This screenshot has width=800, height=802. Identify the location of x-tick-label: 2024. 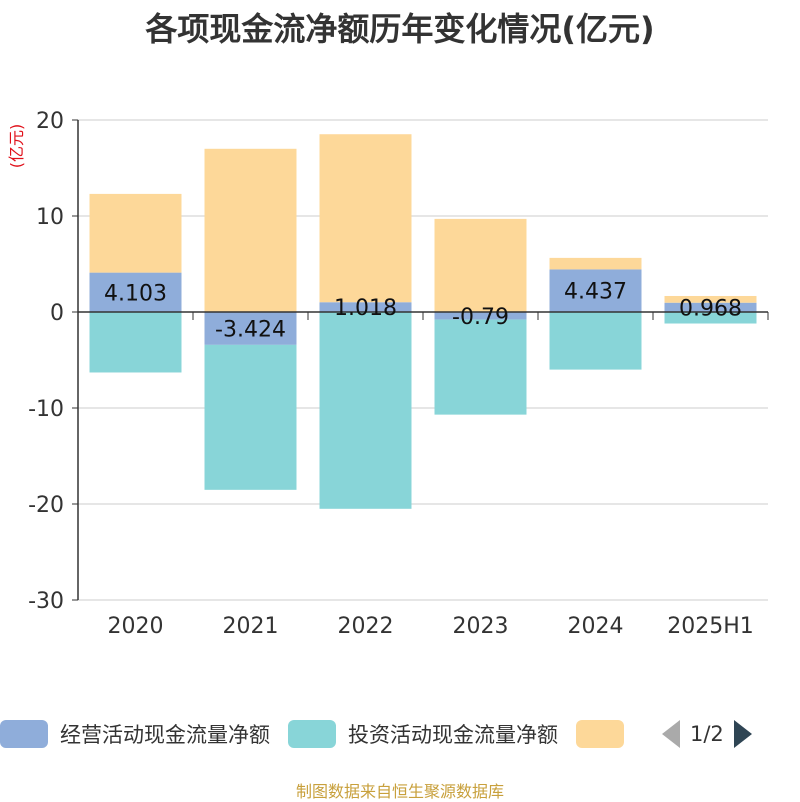
(596, 626).